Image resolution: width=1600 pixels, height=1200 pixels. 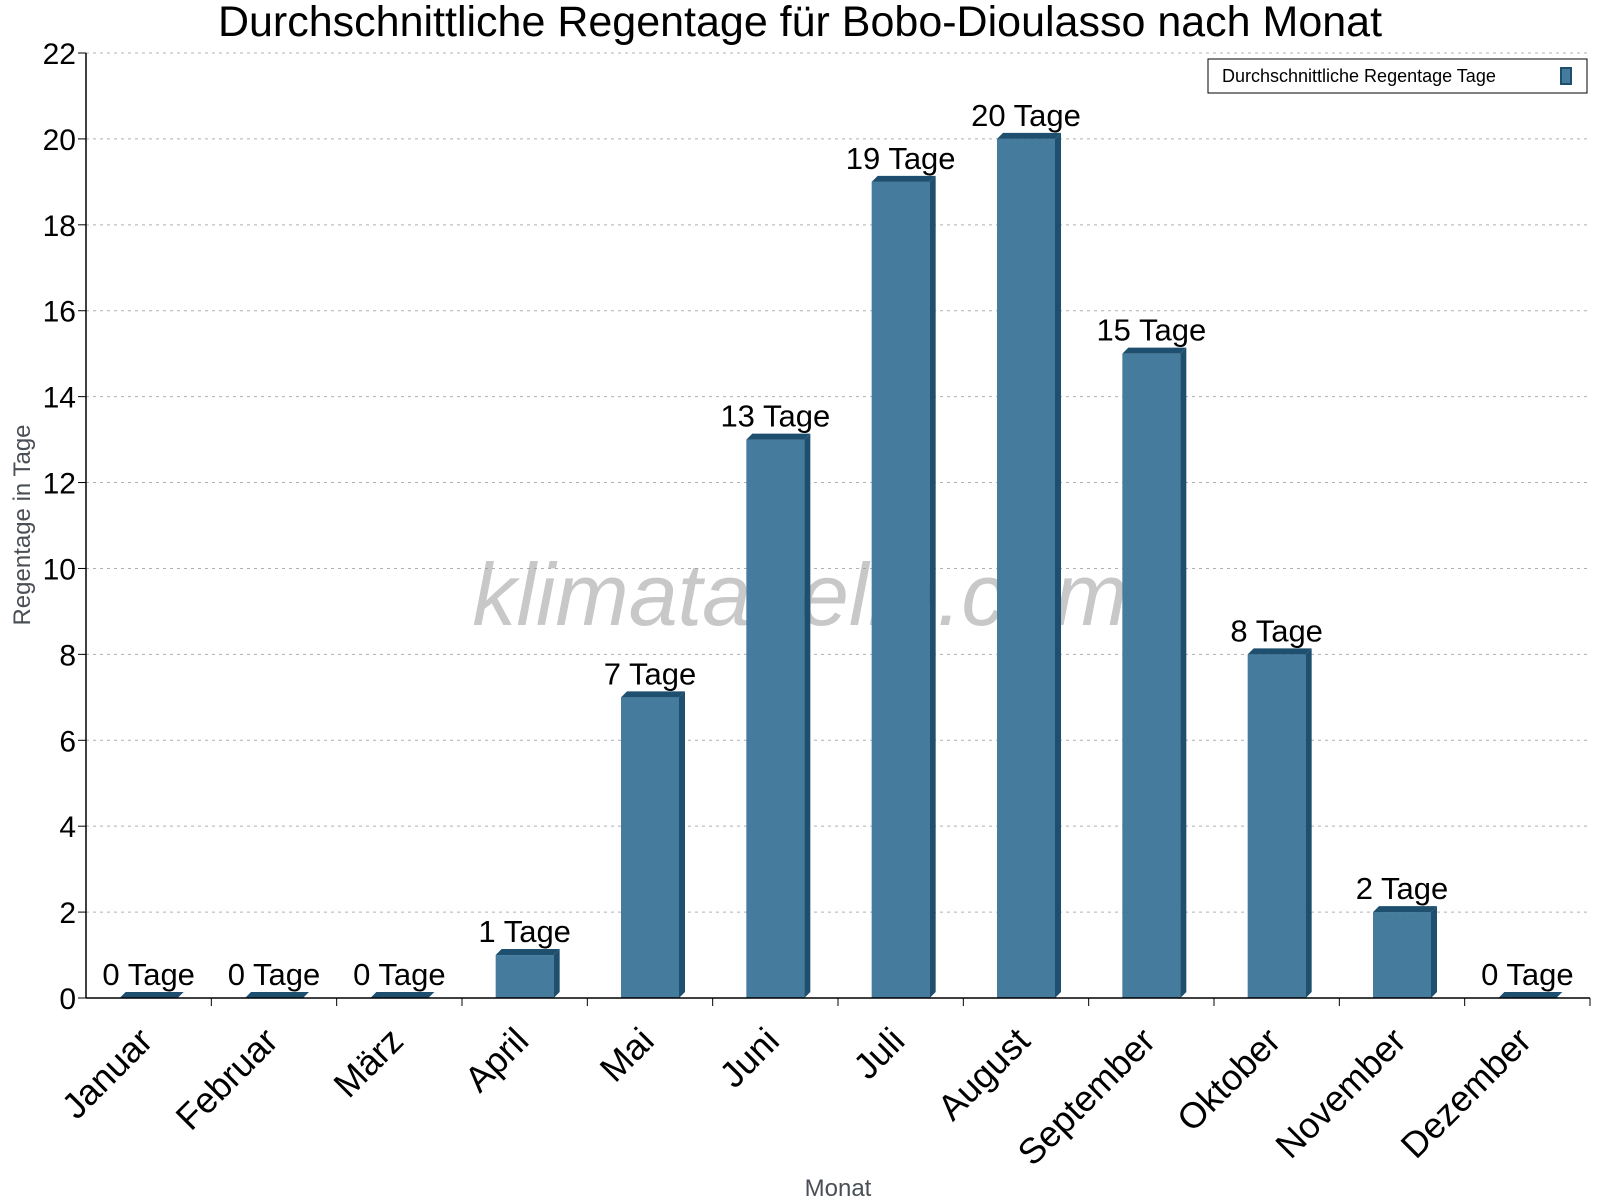 What do you see at coordinates (627, 1055) in the screenshot?
I see `x-tick-label: Mai` at bounding box center [627, 1055].